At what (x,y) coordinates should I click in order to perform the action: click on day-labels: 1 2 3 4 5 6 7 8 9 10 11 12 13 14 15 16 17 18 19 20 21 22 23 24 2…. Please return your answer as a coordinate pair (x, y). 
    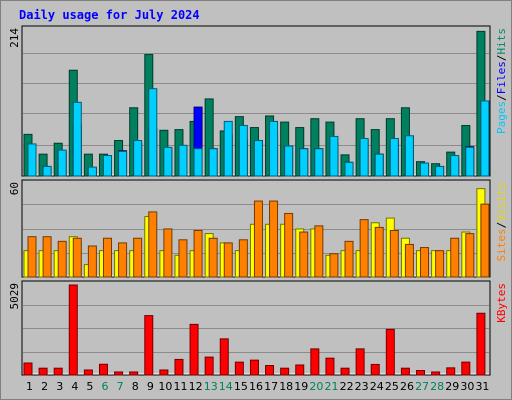
    Looking at the image, I should click on (257, 386).